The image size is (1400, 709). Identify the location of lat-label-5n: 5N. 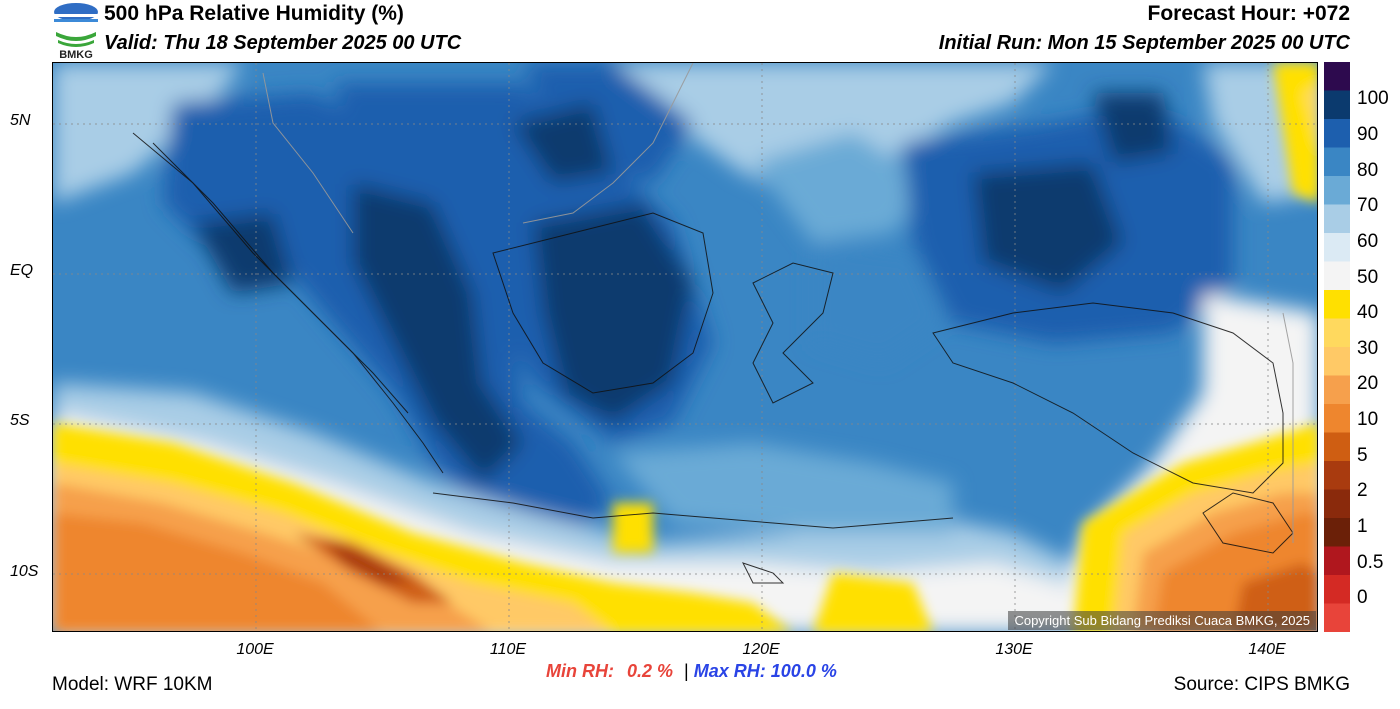
(20, 120).